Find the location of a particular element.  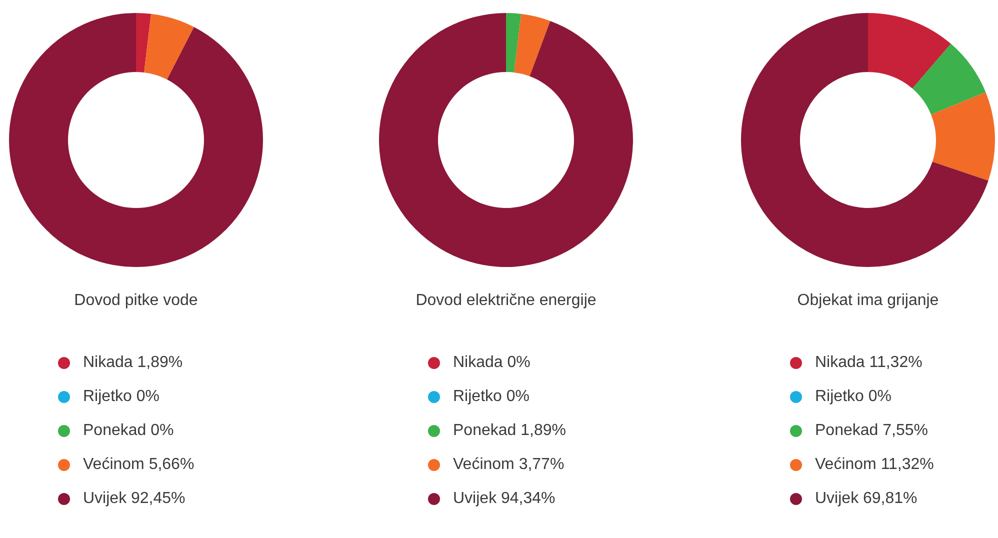

text: Dovod električne energije is located at coordinates (506, 301).